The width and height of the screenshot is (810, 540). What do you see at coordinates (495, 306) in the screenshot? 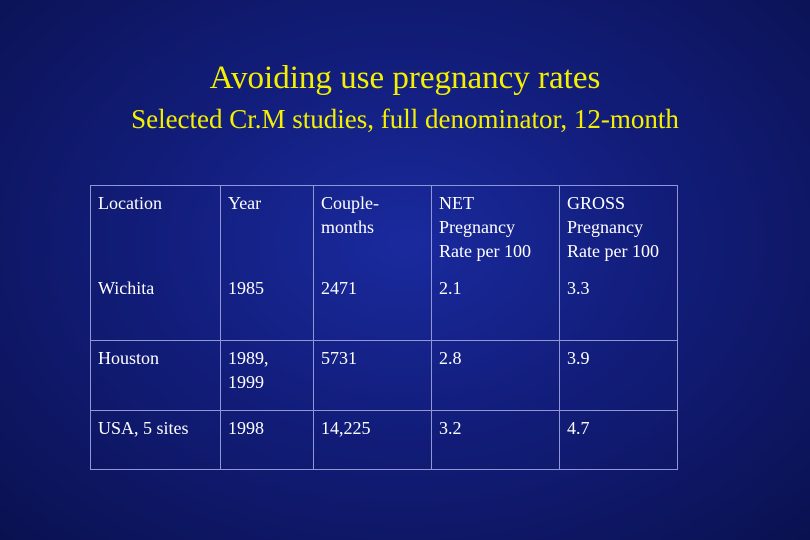
I see `cell-net-rate: 2.1` at bounding box center [495, 306].